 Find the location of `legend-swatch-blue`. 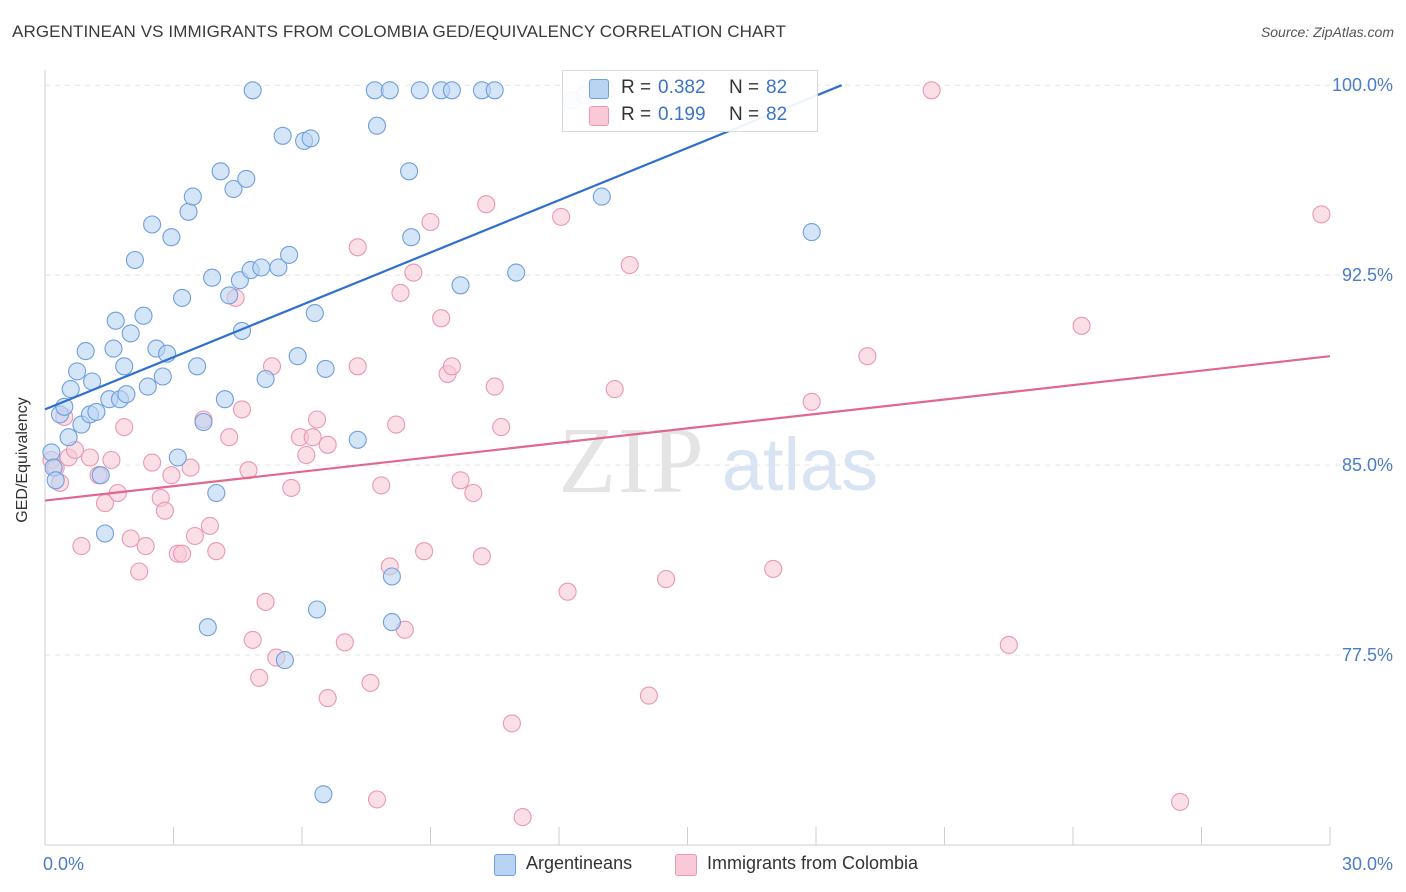

legend-swatch-blue is located at coordinates (599, 89).